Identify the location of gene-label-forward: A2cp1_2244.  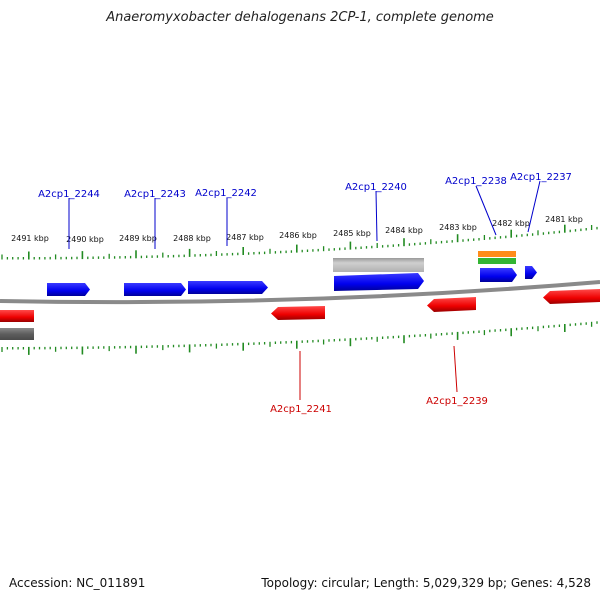
(69, 194).